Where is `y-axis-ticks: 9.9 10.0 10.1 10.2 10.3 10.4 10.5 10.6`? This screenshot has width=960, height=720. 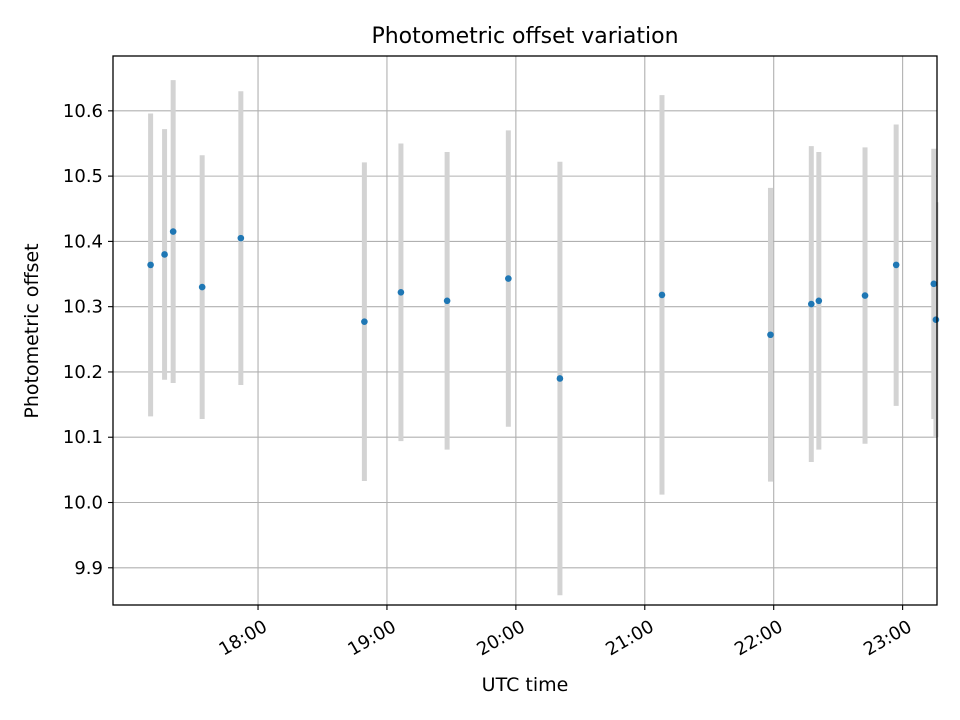
y-axis-ticks: 9.9 10.0 10.1 10.2 10.3 10.4 10.5 10.6 is located at coordinates (88, 340).